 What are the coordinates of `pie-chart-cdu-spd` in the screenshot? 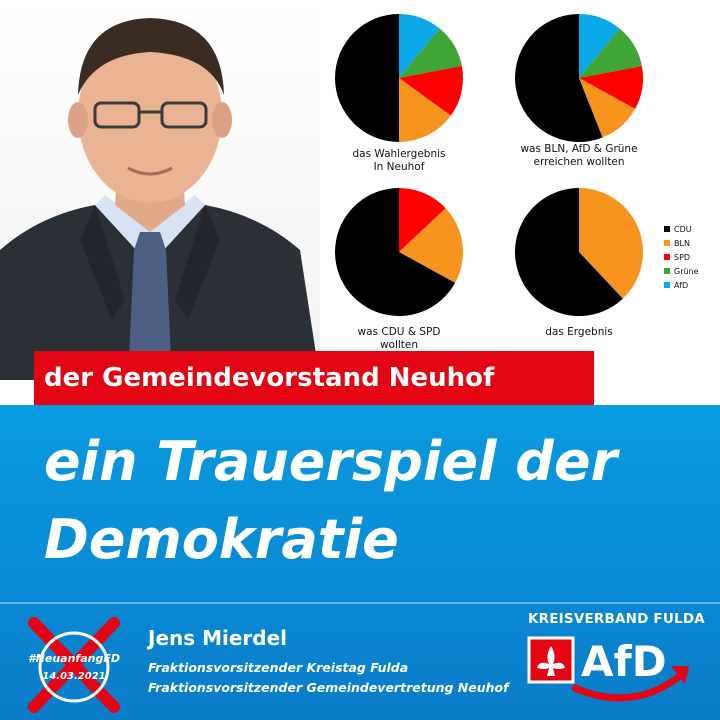 It's located at (399, 252).